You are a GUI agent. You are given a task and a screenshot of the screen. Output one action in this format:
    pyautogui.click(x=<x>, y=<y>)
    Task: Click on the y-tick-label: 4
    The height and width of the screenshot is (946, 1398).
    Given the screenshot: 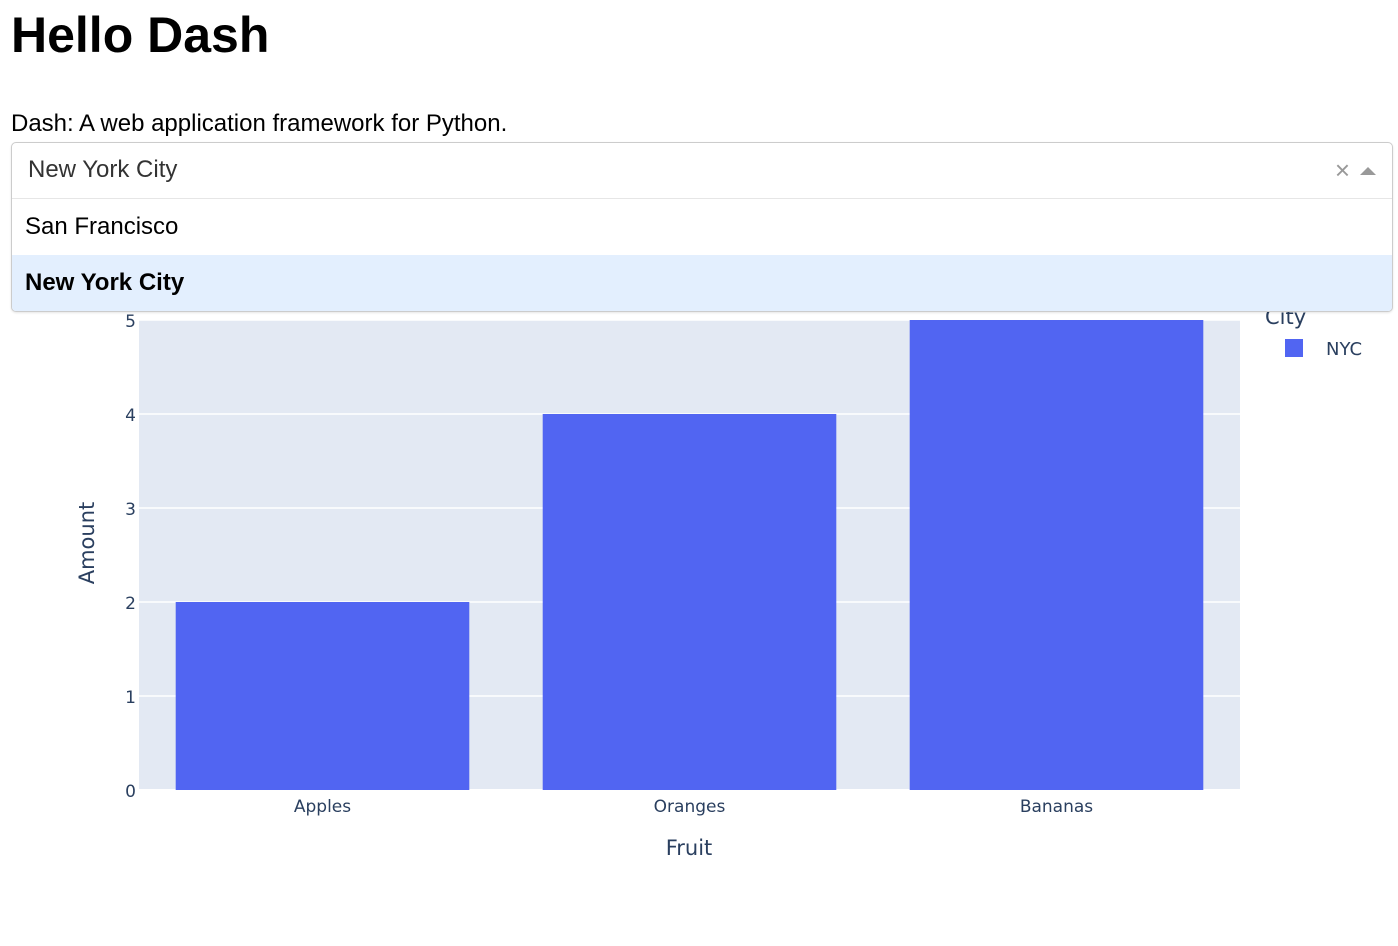 What is the action you would take?
    pyautogui.click(x=130, y=416)
    